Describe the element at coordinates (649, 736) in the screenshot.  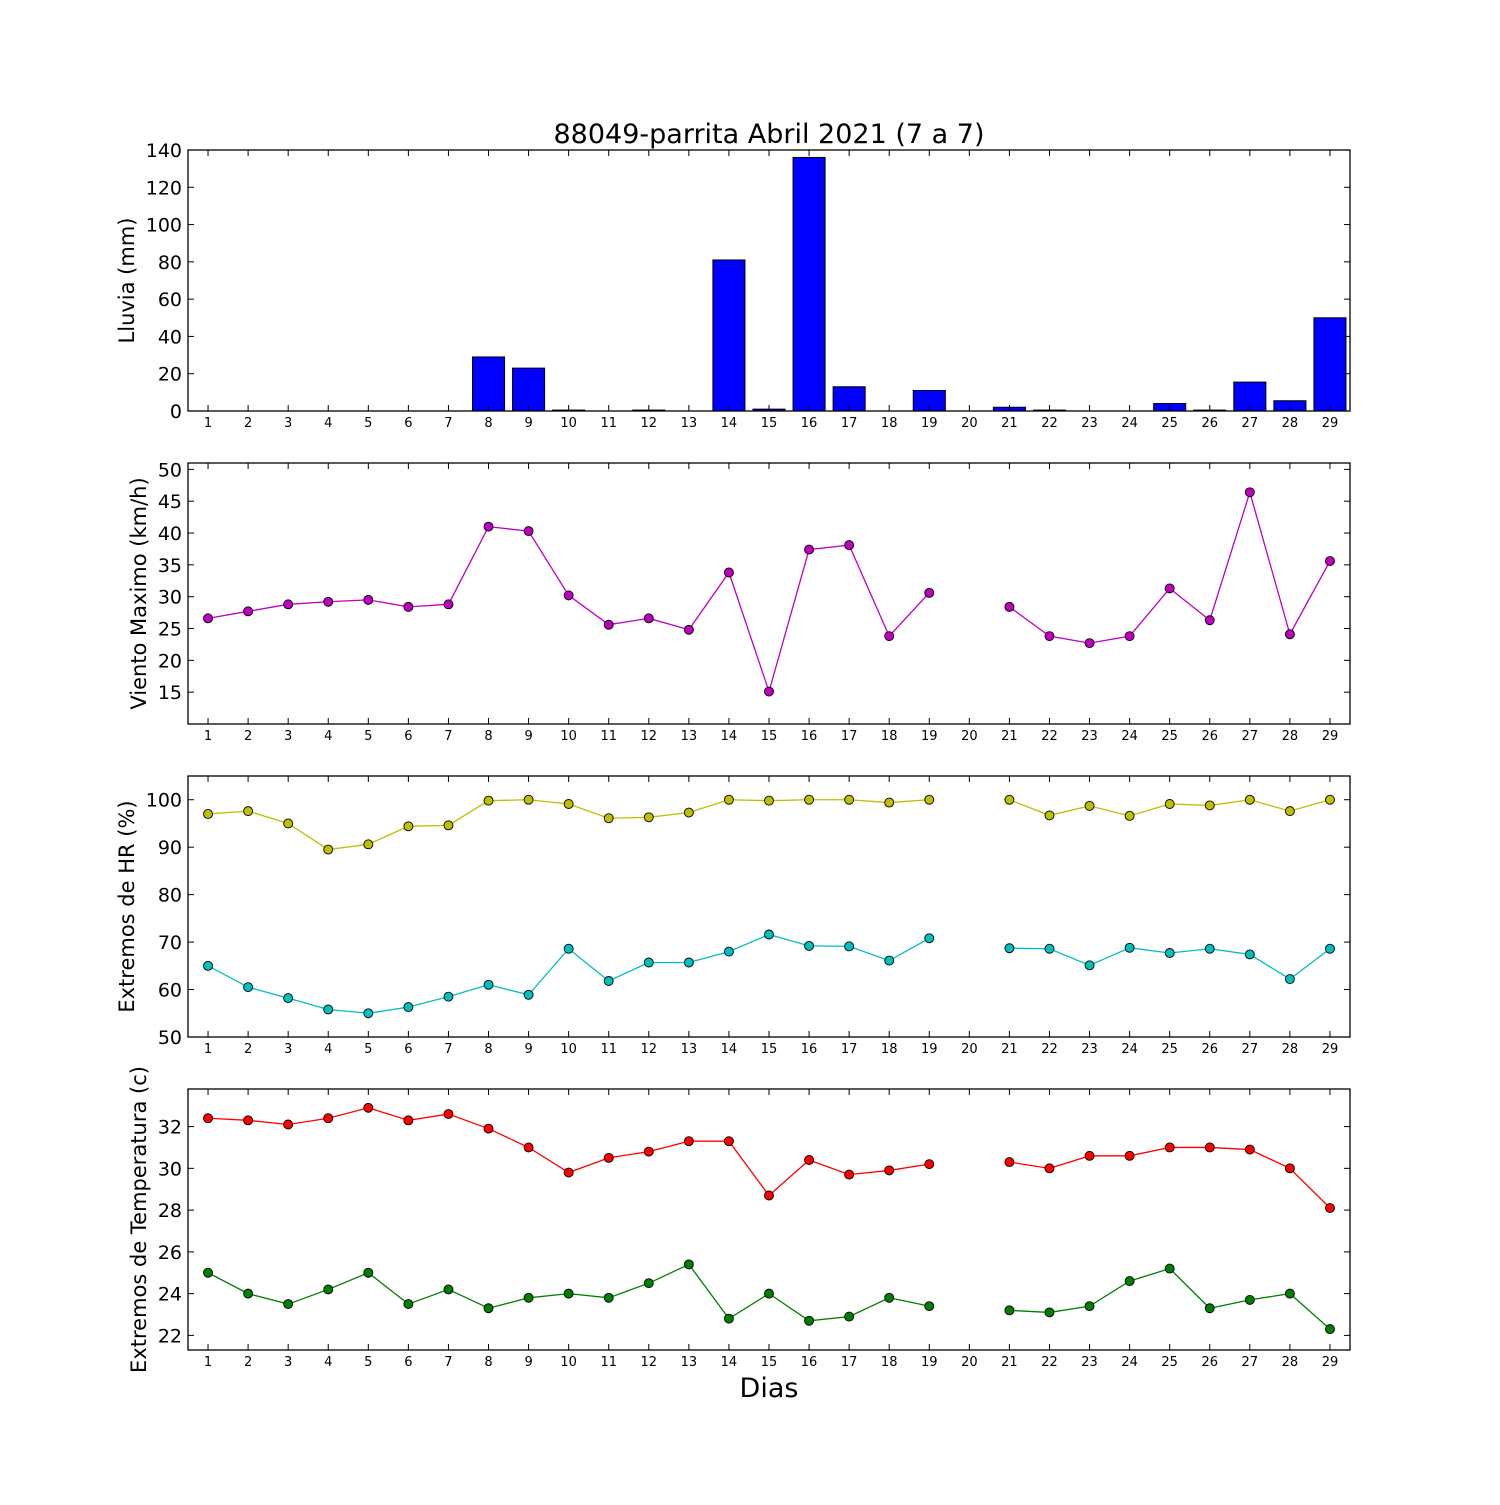
I see `x-tick-label-viento-12: 12` at that location.